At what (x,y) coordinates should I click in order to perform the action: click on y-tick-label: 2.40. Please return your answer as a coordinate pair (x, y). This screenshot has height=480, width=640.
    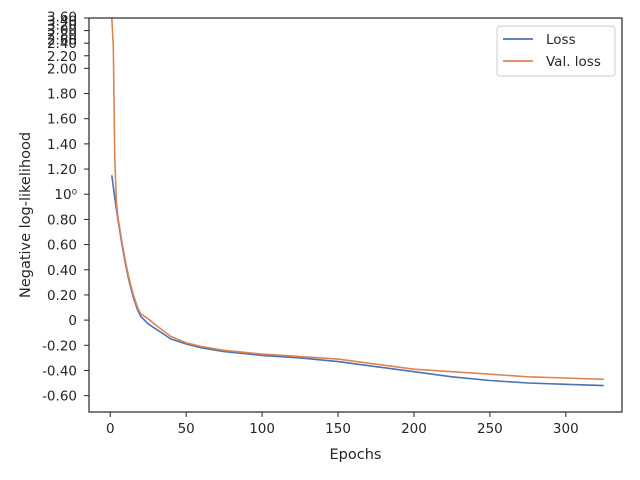
    Looking at the image, I should click on (62, 44).